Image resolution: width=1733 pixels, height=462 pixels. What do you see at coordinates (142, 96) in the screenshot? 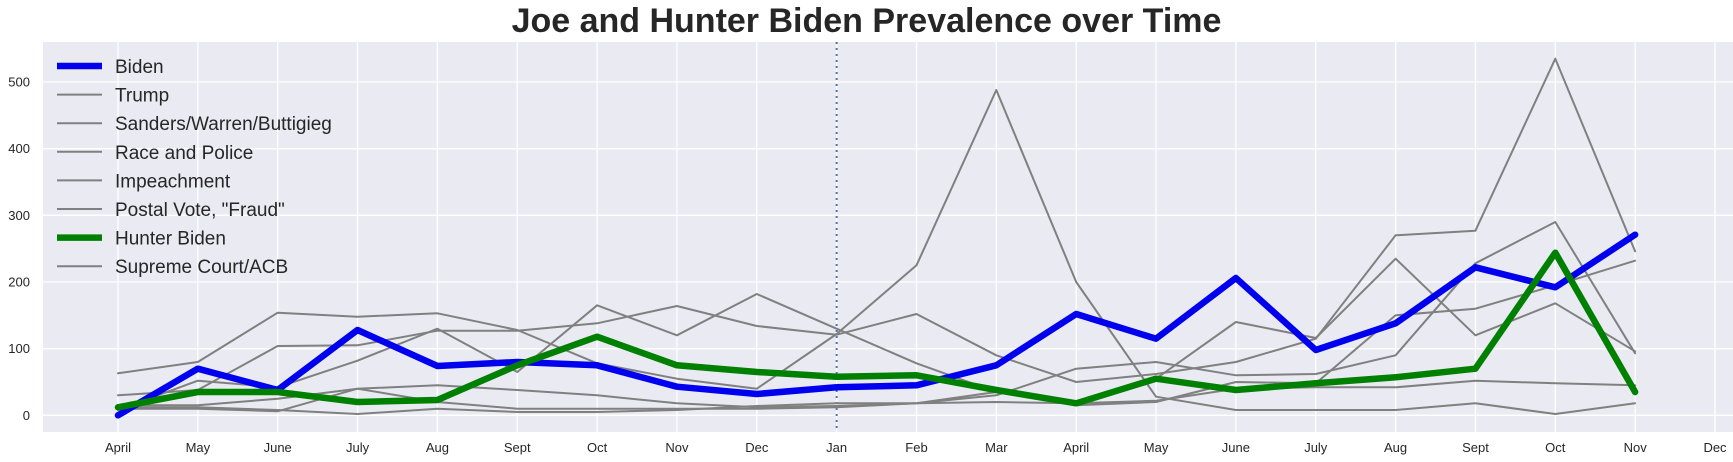
I see `legend-label-trump: Trump` at bounding box center [142, 96].